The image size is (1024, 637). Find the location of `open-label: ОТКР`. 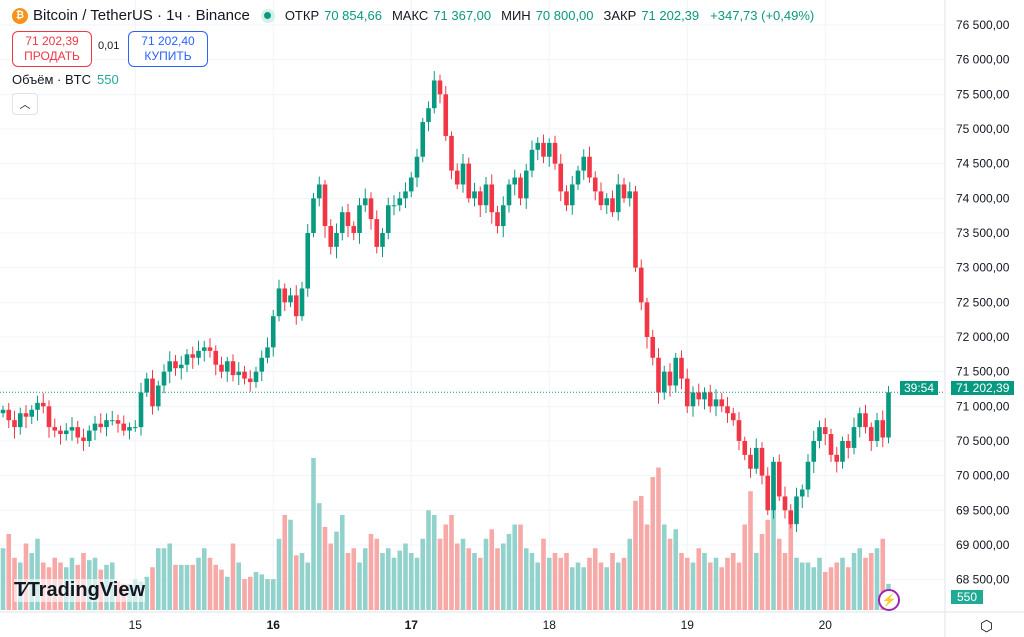

open-label: ОТКР is located at coordinates (302, 15).